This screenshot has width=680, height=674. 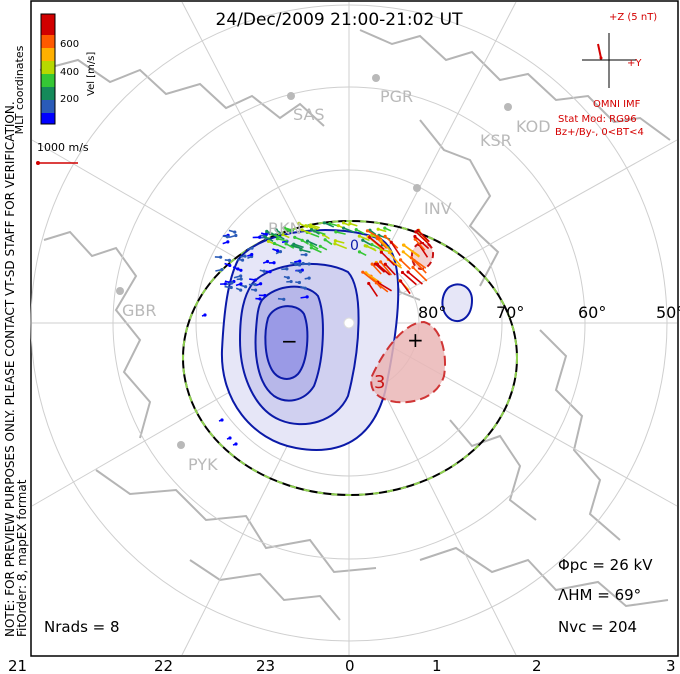 I want to click on station-label-rkn: RKN, so click(x=285, y=228).